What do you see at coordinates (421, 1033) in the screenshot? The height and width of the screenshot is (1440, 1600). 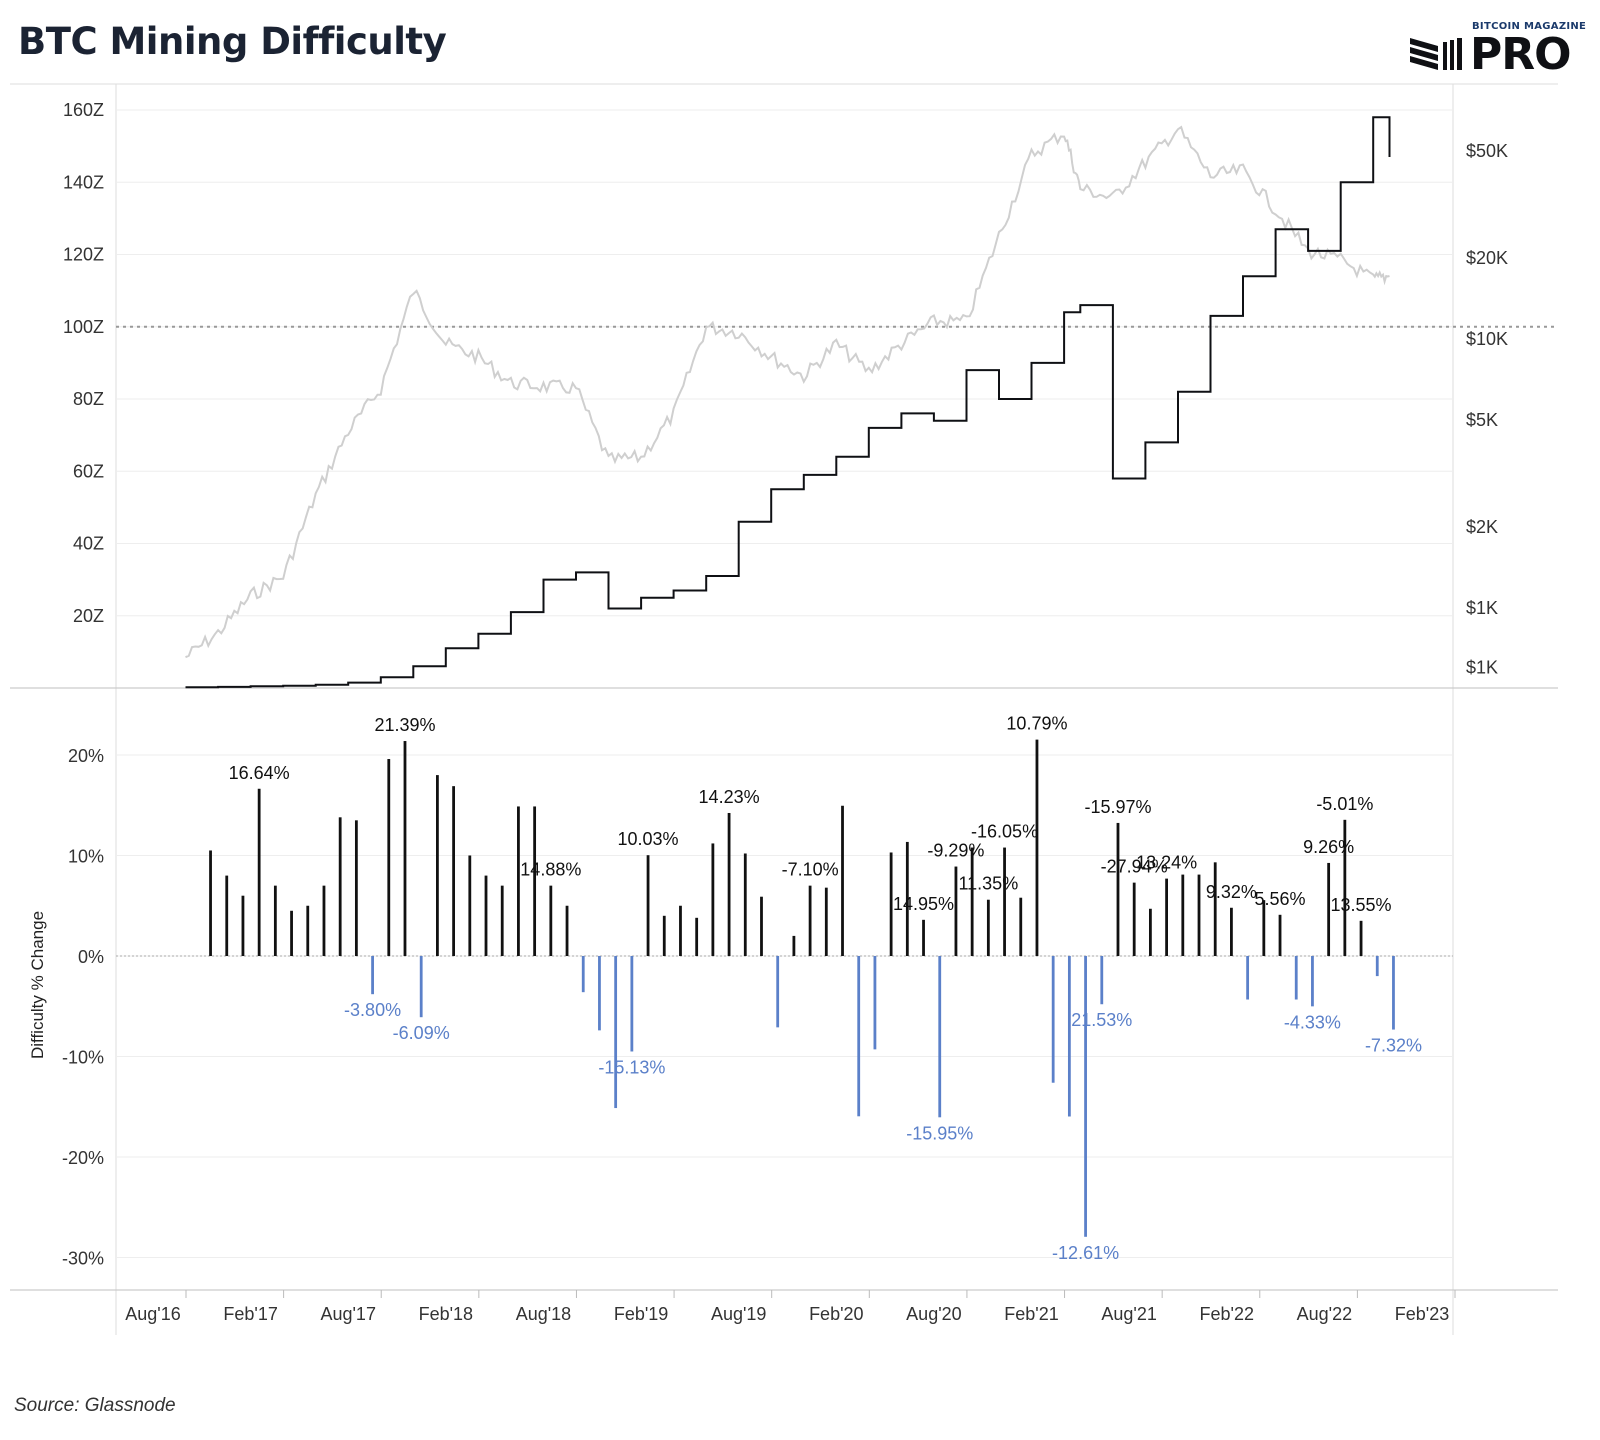 I see `bar-value-label: -6.09%` at bounding box center [421, 1033].